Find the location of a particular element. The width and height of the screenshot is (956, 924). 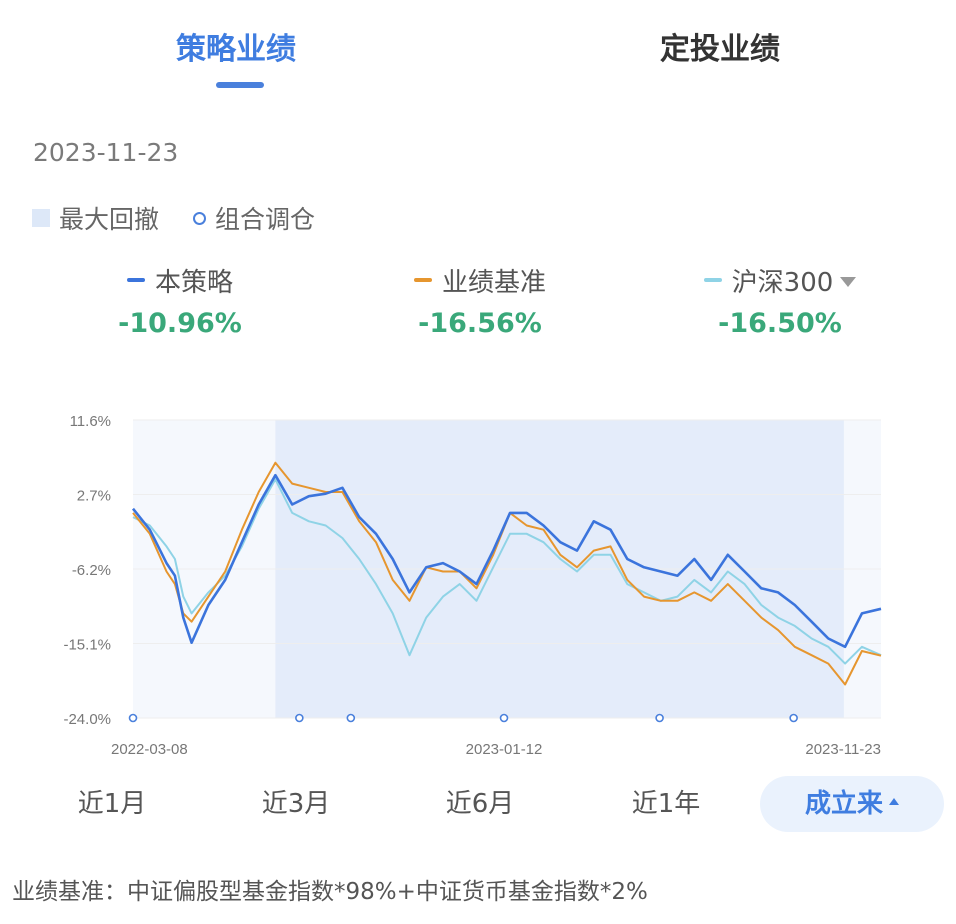

csi300-line-icon is located at coordinates (712, 280).